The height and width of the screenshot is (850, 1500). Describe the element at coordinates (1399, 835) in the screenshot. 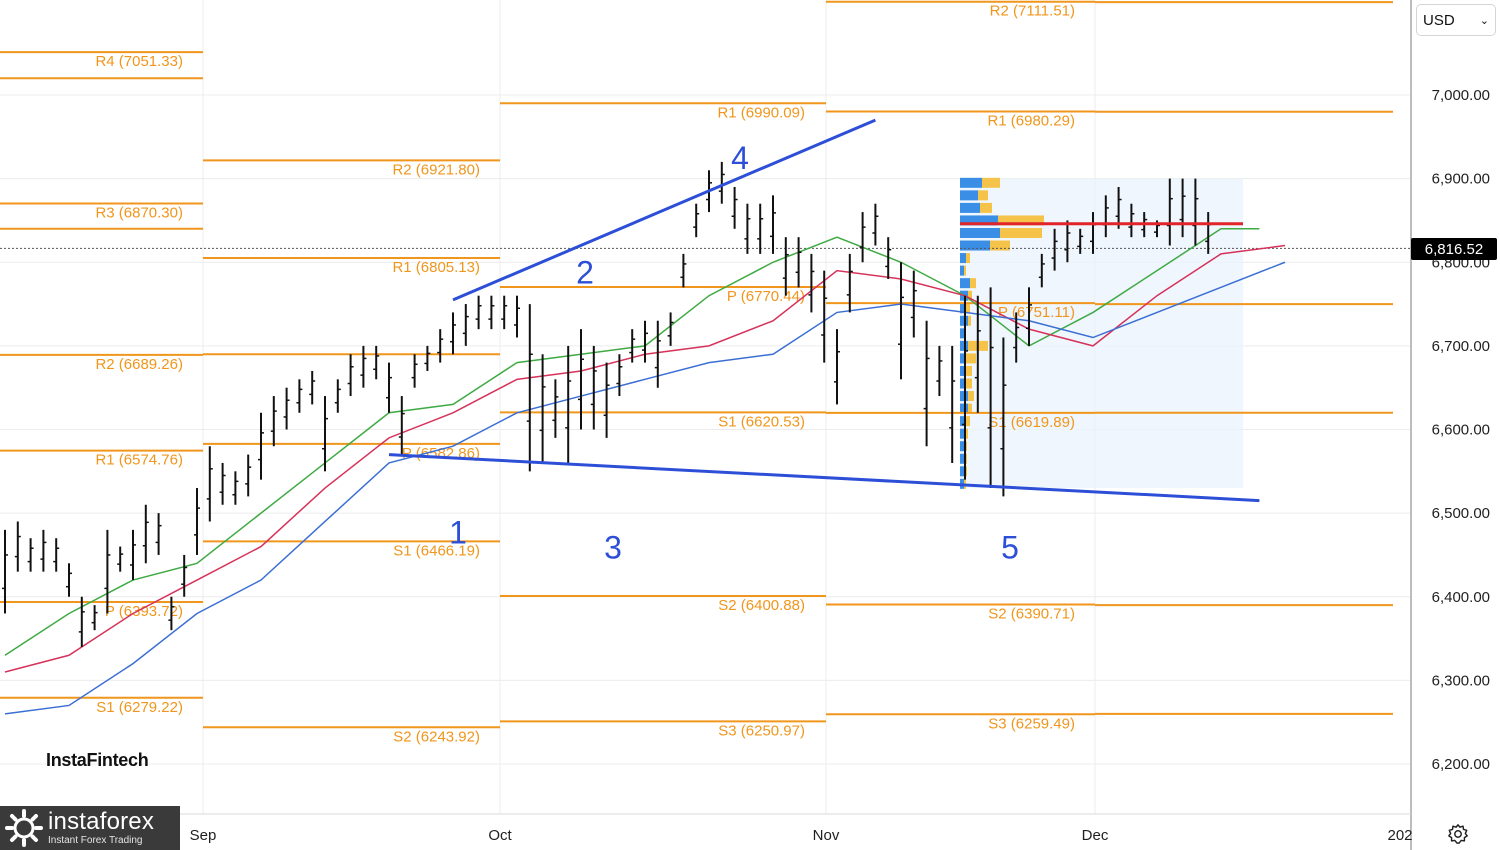

I see `date-tick-label: 202` at that location.